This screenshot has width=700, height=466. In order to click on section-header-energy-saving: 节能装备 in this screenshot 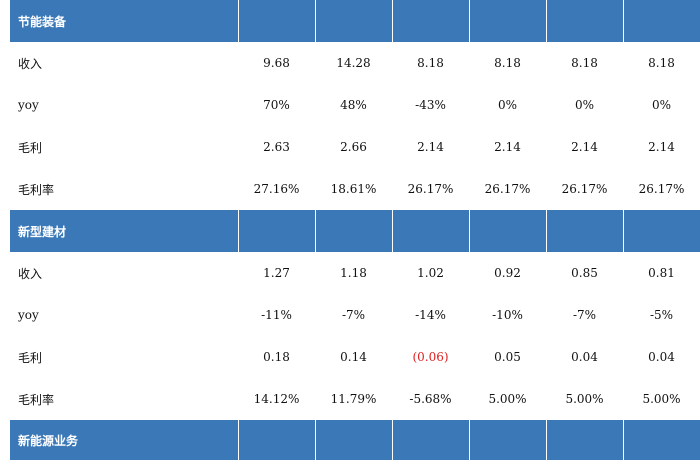, I will do `click(355, 21)`.